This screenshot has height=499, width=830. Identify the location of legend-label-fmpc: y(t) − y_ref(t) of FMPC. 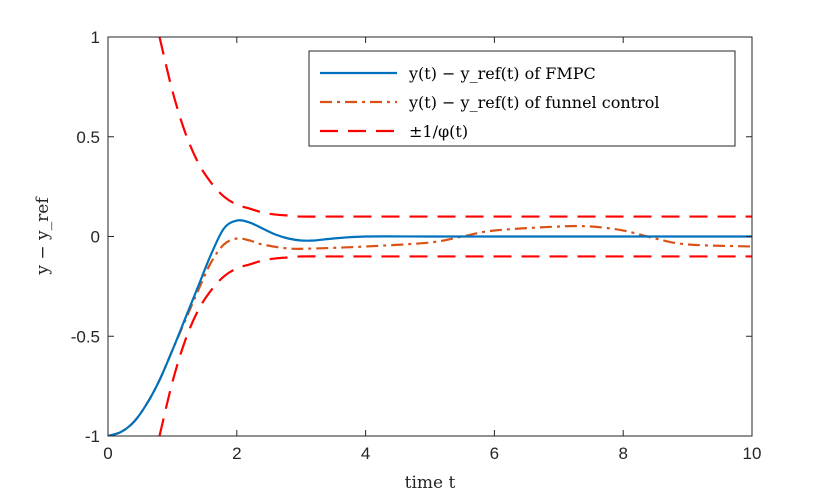
(502, 73).